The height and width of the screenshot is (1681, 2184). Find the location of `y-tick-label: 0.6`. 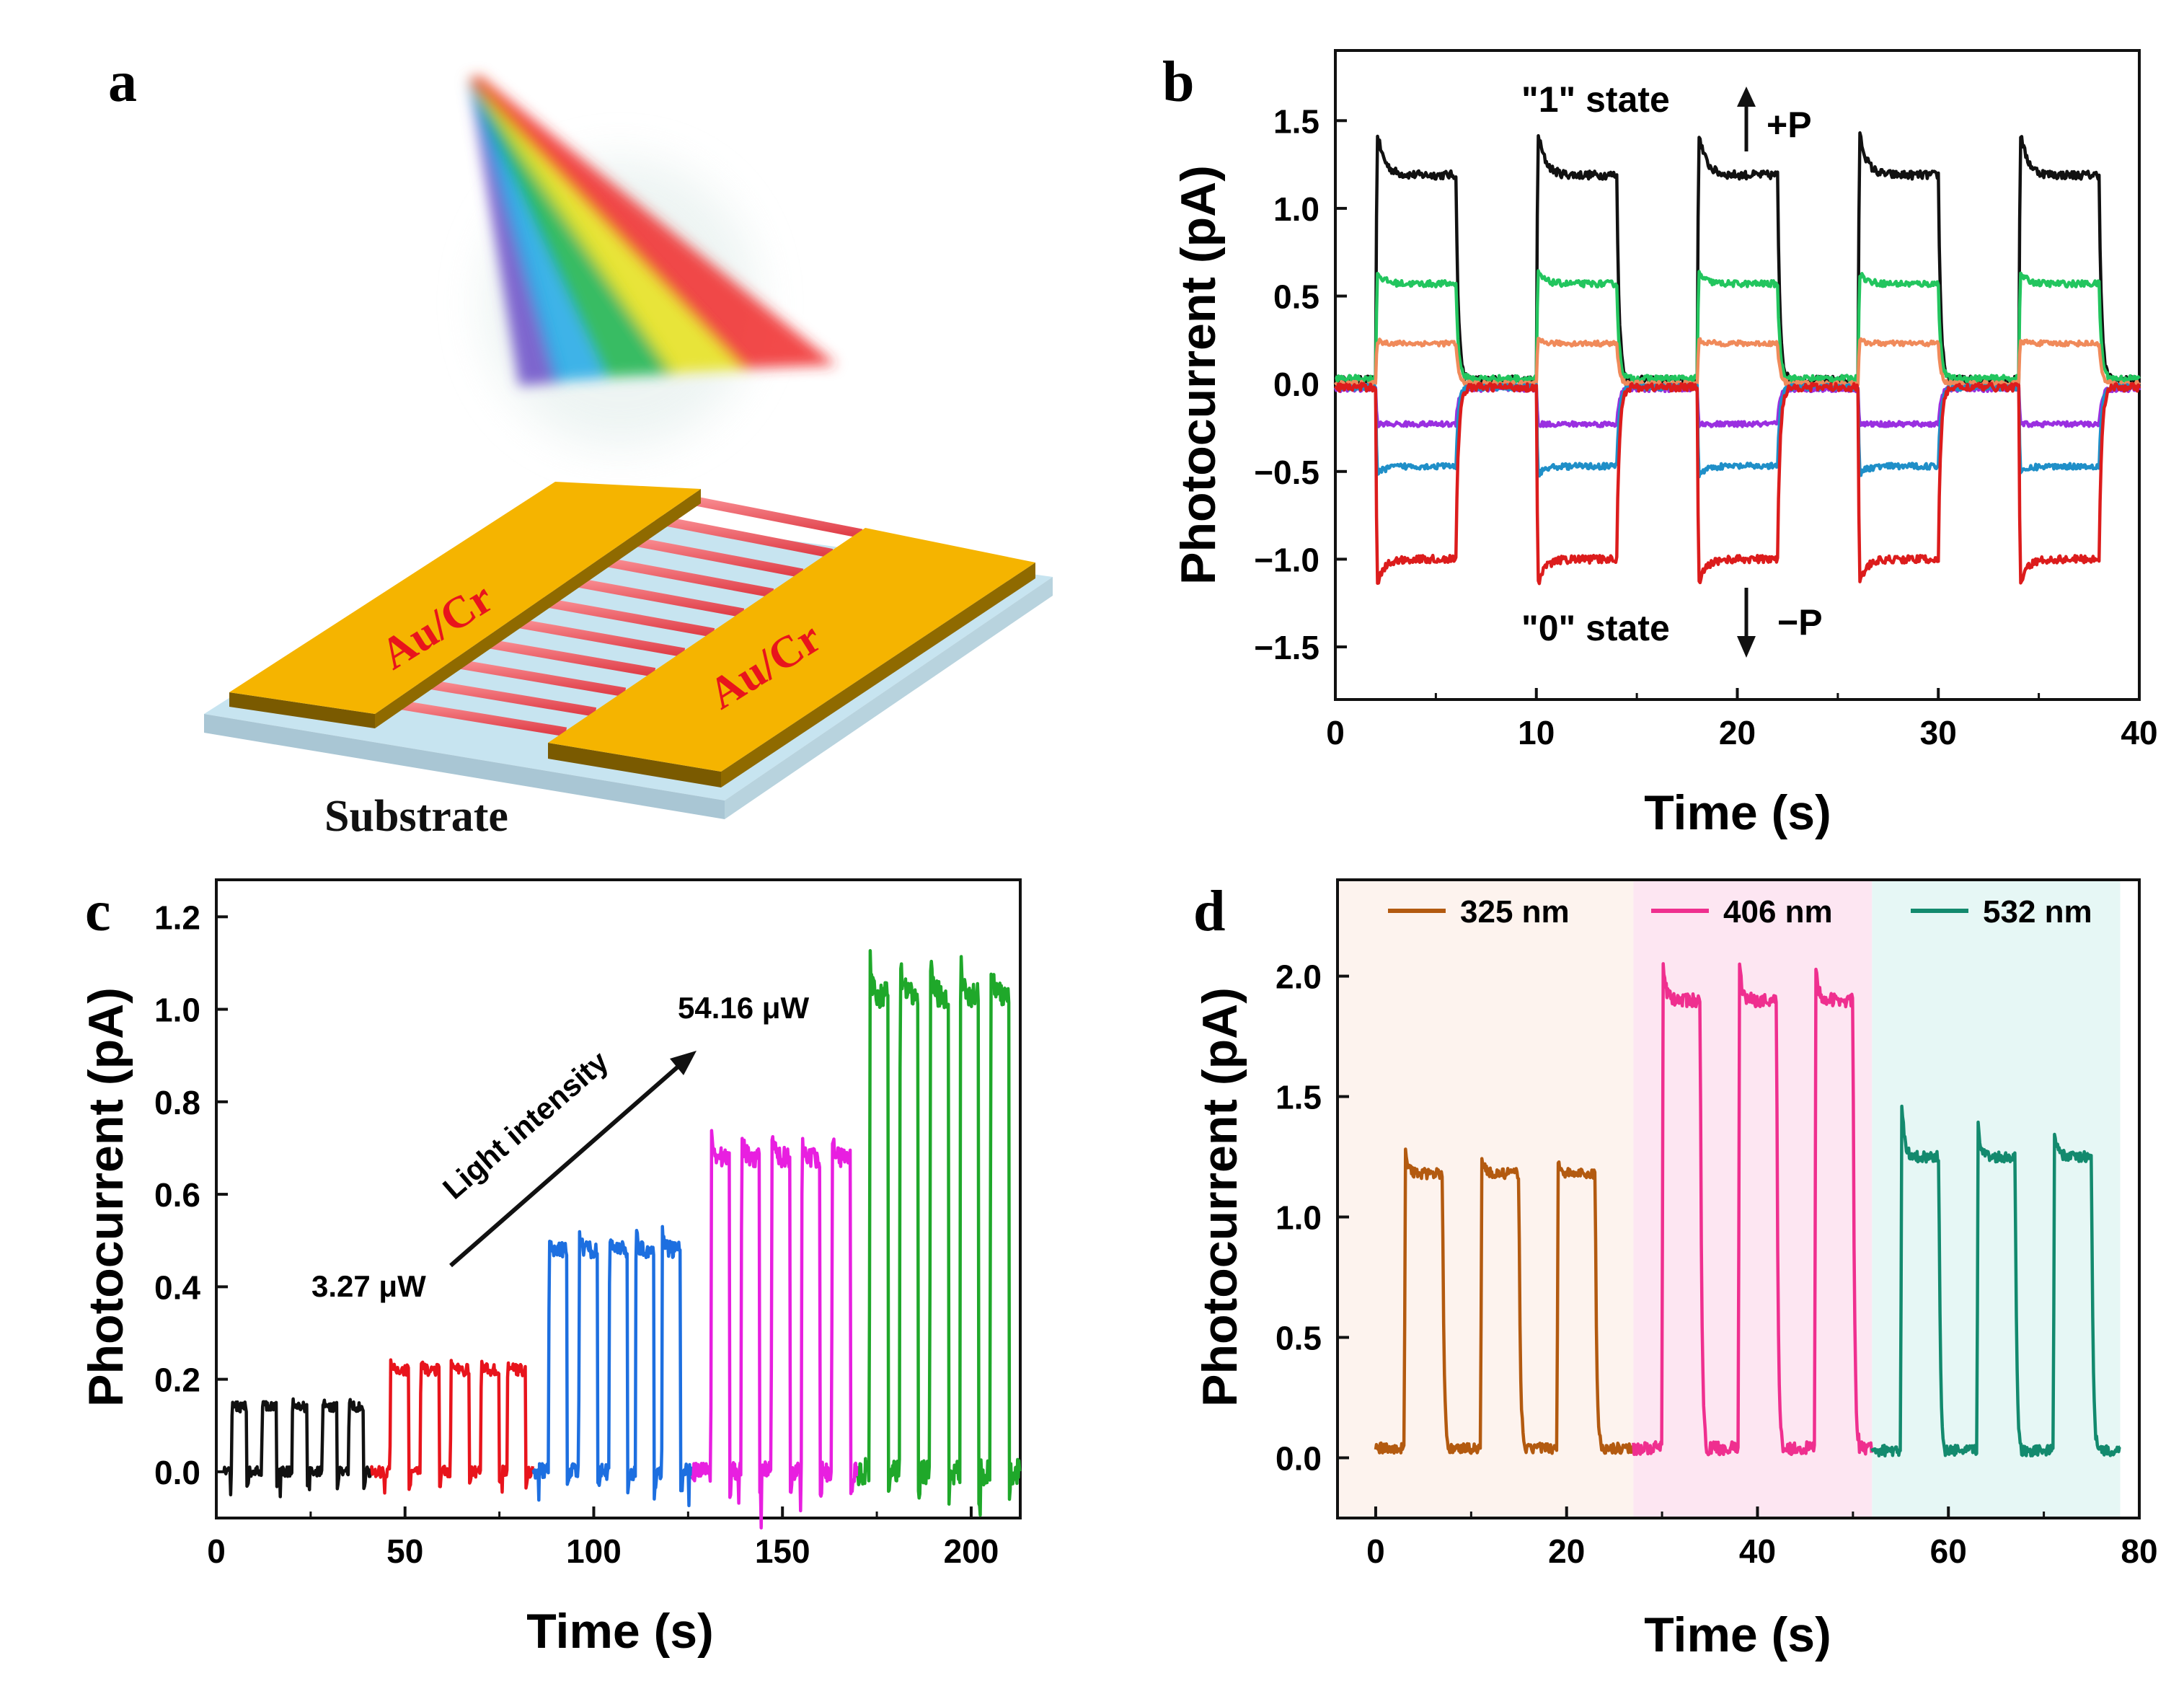

y-tick-label: 0.6 is located at coordinates (177, 1195).